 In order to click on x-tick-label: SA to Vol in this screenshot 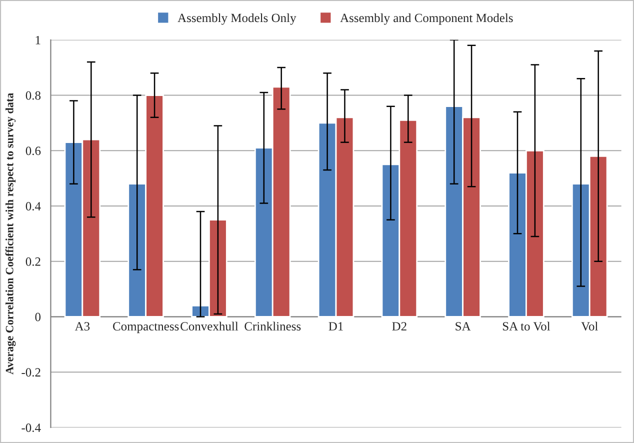, I will do `click(526, 326)`.